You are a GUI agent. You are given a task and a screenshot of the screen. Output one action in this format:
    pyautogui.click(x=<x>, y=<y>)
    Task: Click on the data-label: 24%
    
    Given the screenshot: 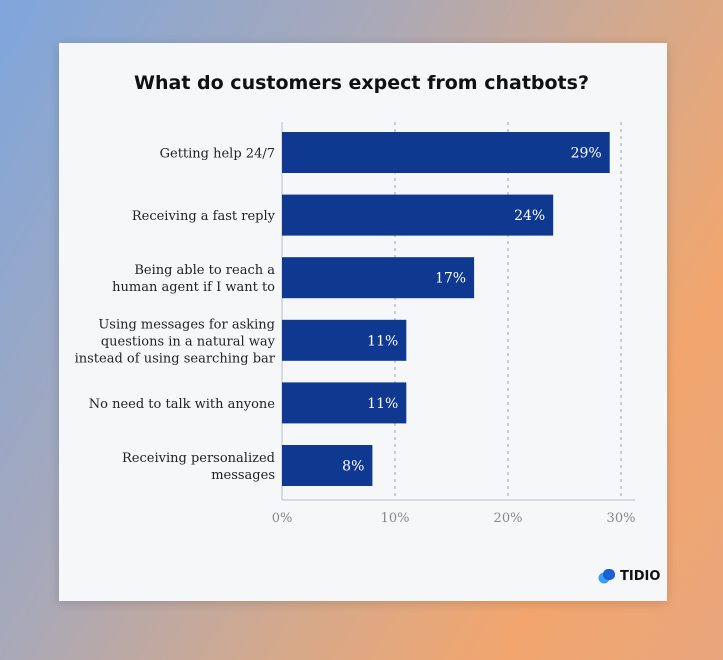 What is the action you would take?
    pyautogui.click(x=529, y=216)
    